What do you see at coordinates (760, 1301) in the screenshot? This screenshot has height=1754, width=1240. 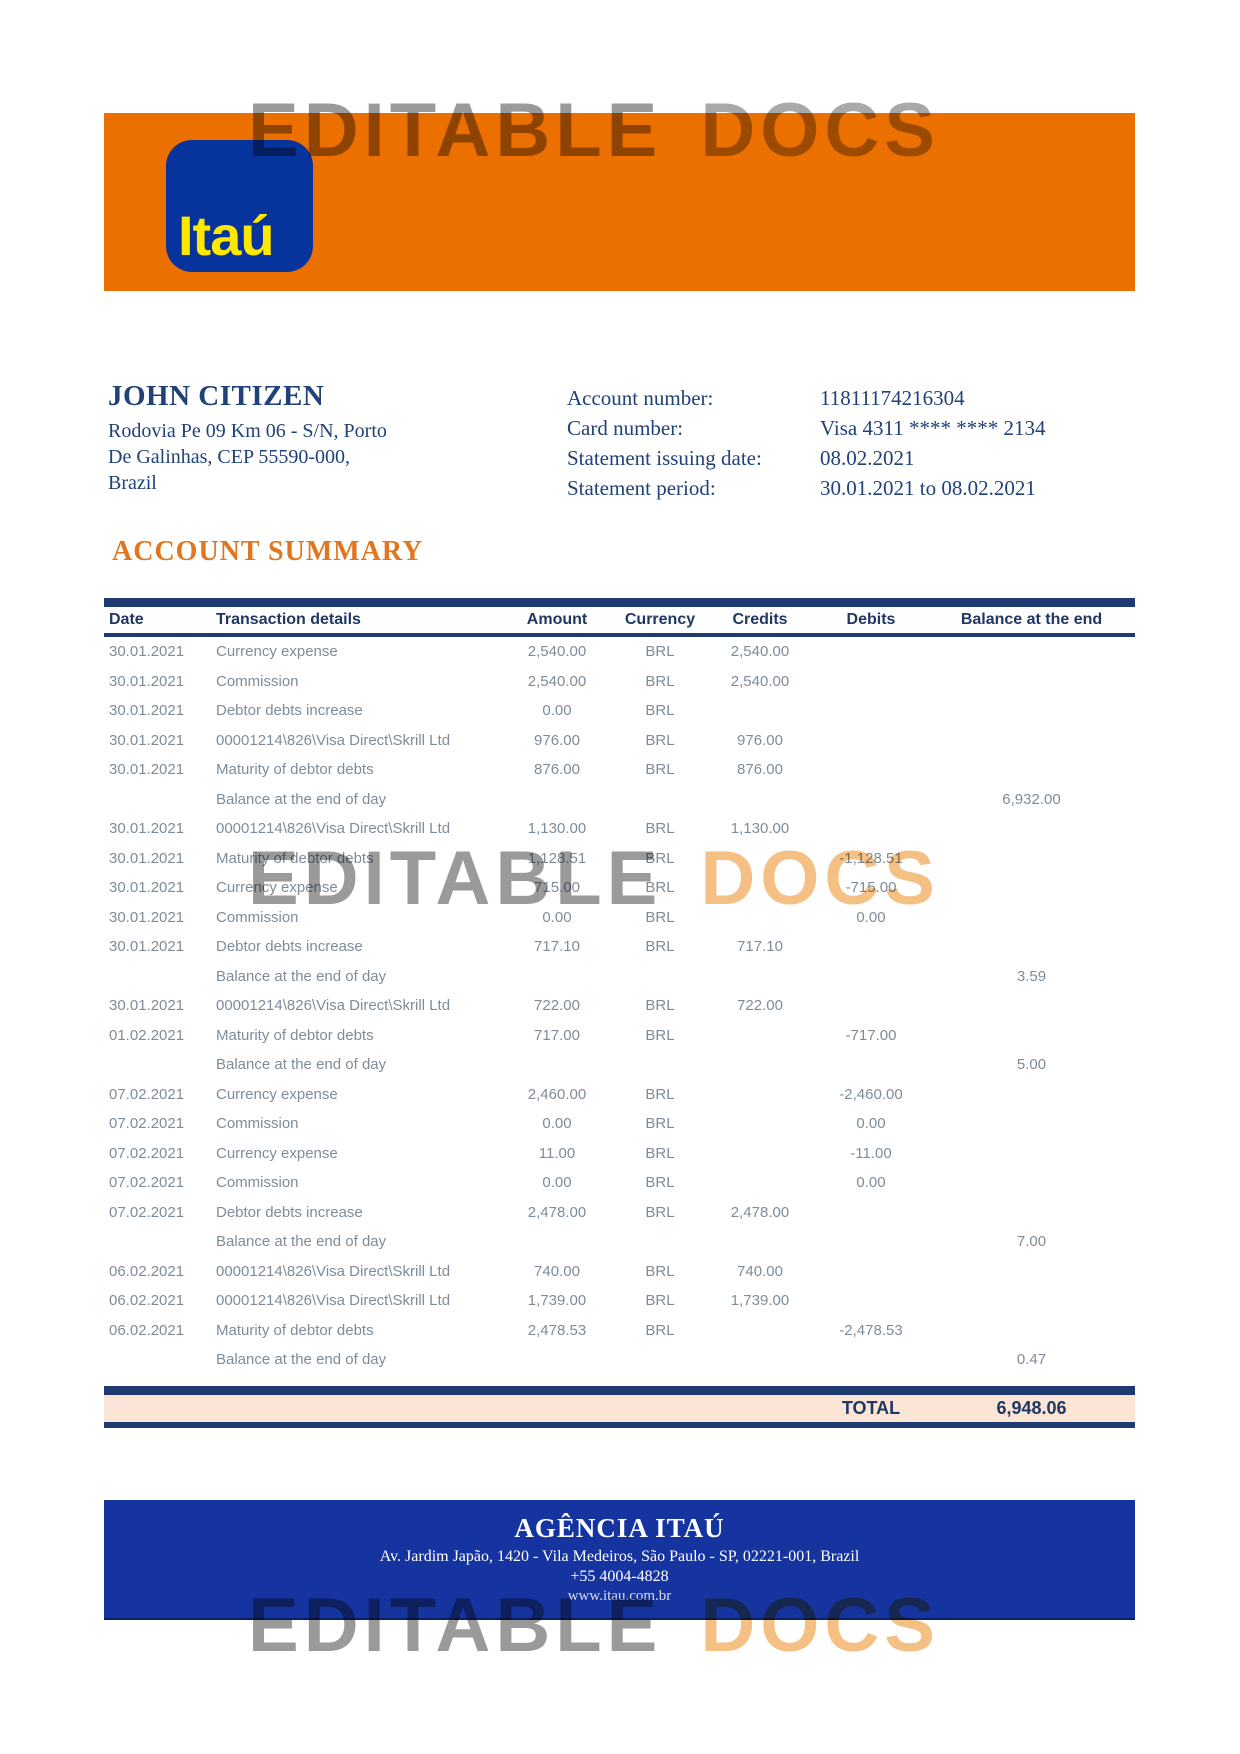 I see `cell-credits: 1,739.00` at bounding box center [760, 1301].